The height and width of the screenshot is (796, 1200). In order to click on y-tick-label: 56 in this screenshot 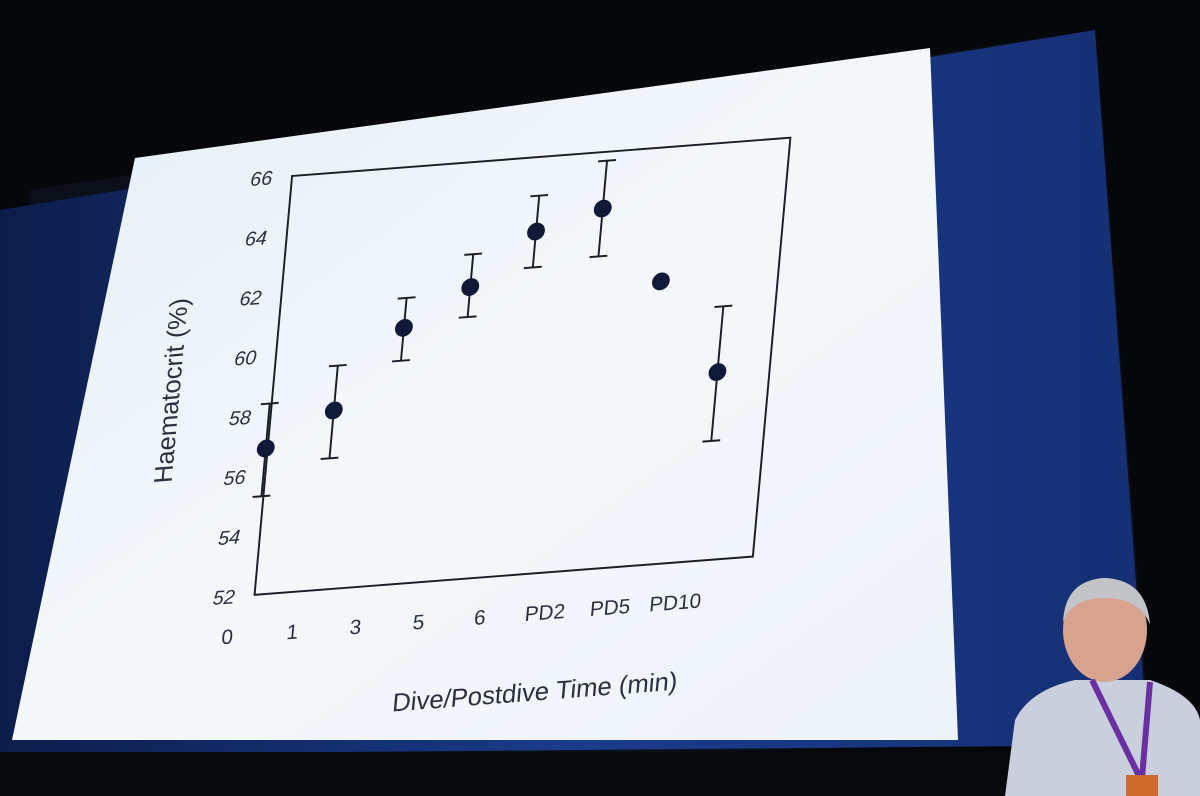, I will do `click(235, 479)`.